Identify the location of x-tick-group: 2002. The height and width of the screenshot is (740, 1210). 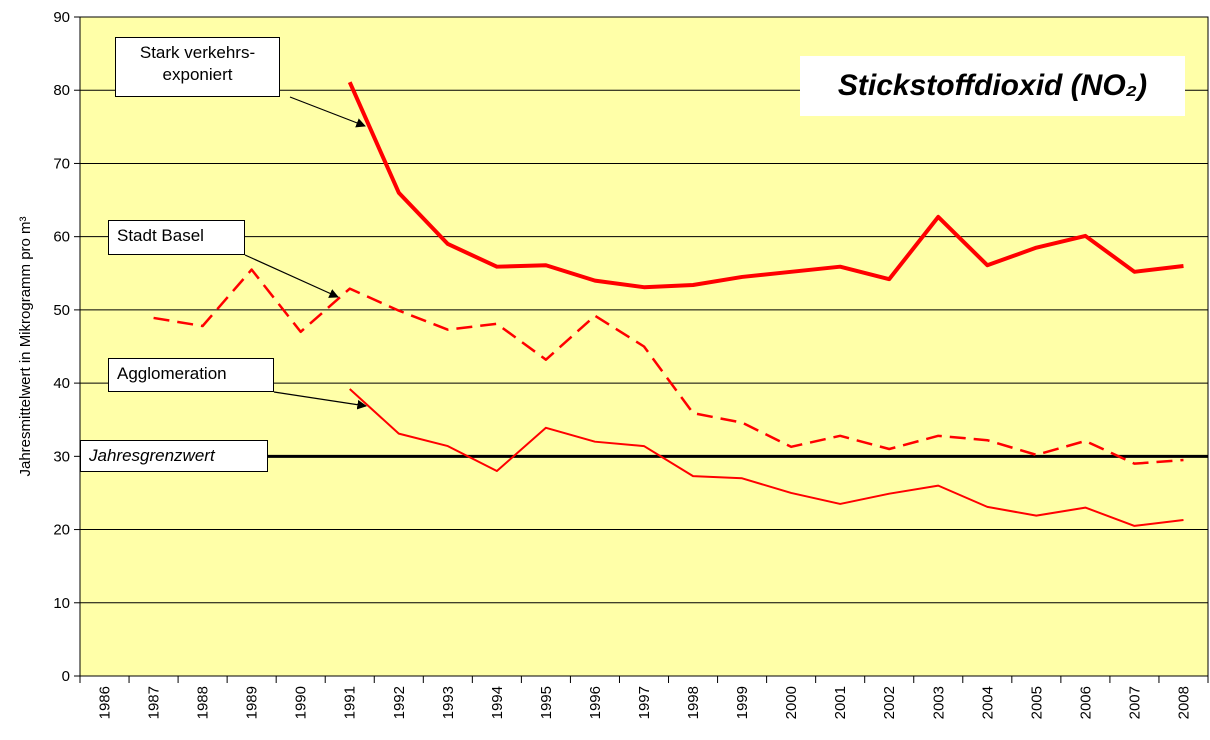
(889, 702).